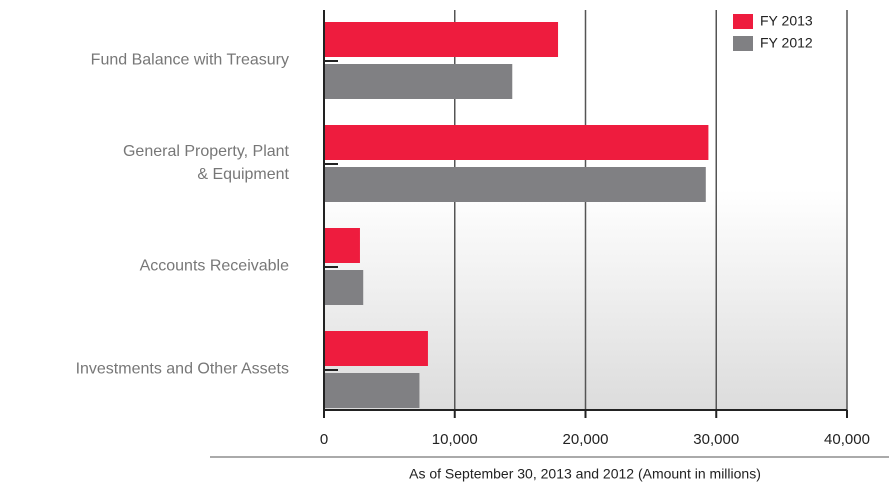 The image size is (889, 485). I want to click on category-label: Investments and Other Assets, so click(182, 369).